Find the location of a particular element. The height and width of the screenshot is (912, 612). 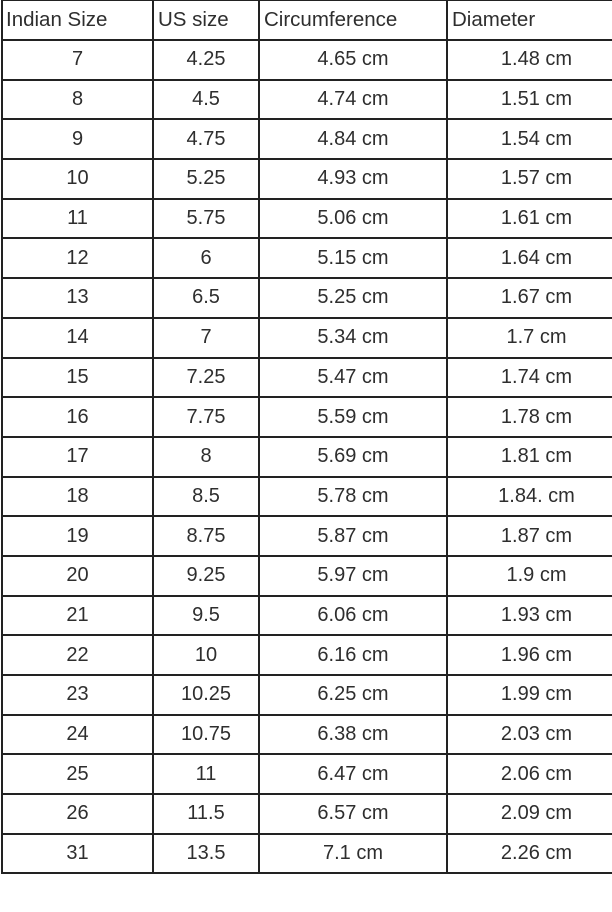

circumference-cell: 5.97 cm is located at coordinates (353, 575).